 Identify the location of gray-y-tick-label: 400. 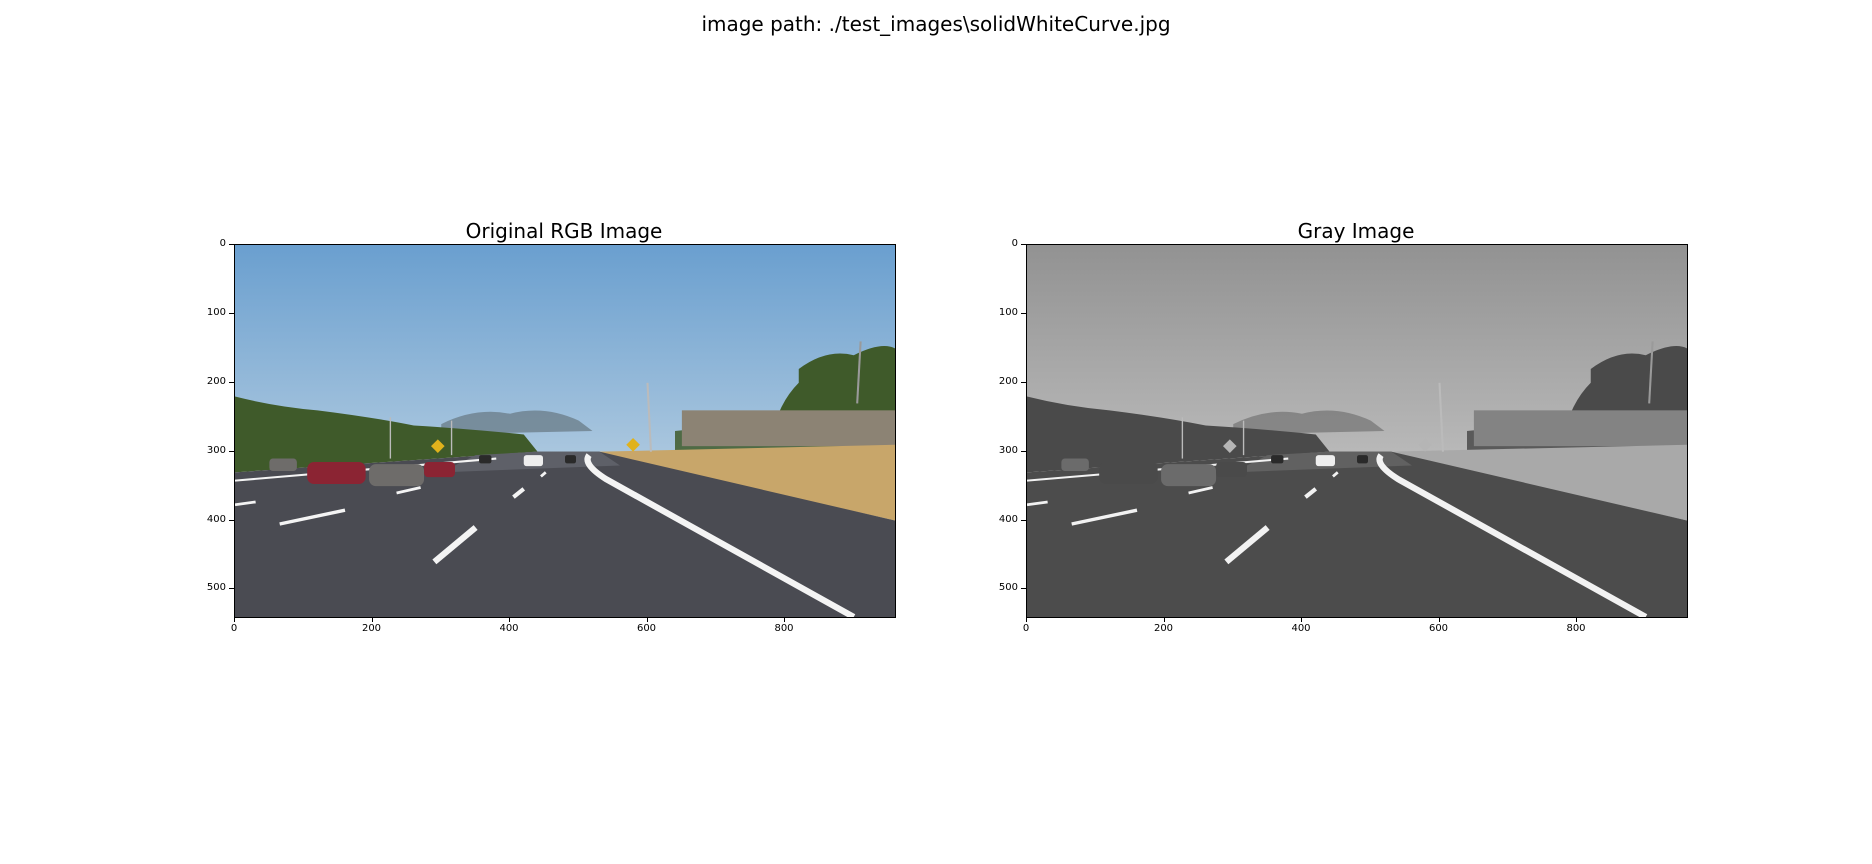
(1008, 519).